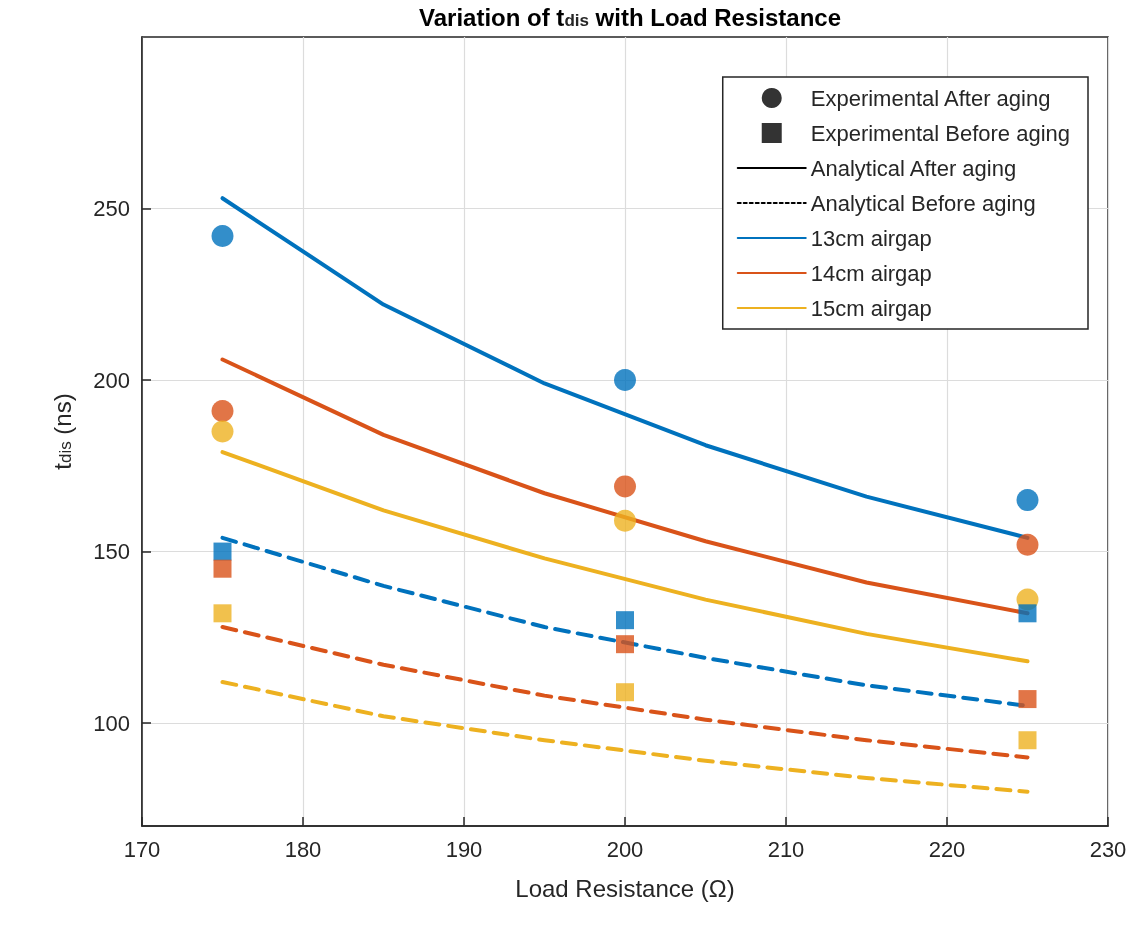 Image resolution: width=1138 pixels, height=930 pixels. What do you see at coordinates (142, 849) in the screenshot?
I see `x-tick-label: 170` at bounding box center [142, 849].